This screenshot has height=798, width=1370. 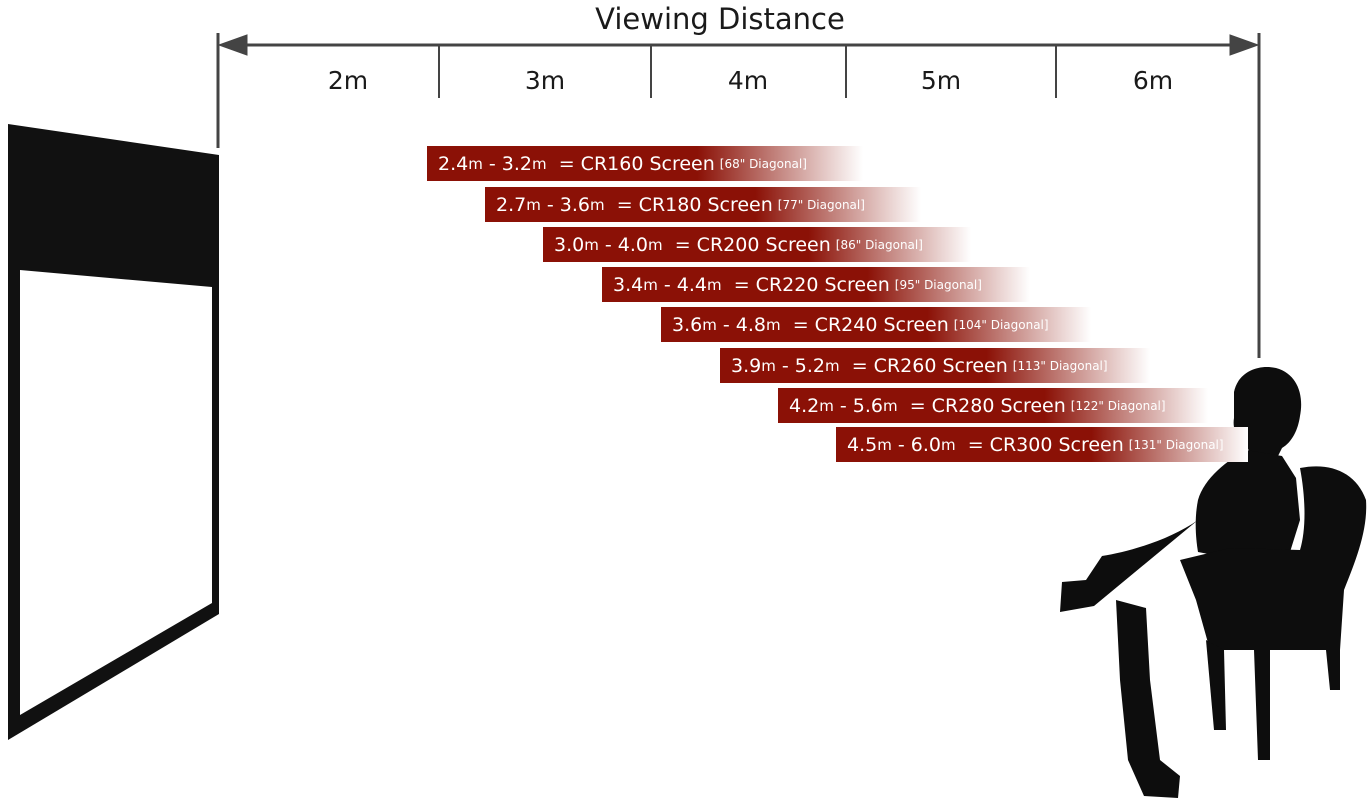 What do you see at coordinates (694, 204) in the screenshot?
I see `band-screen: = CR180 Screen` at bounding box center [694, 204].